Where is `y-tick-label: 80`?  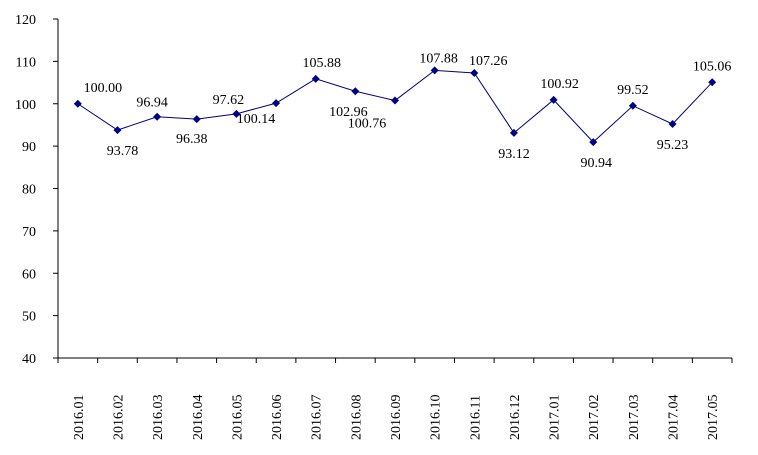 y-tick-label: 80 is located at coordinates (29, 190).